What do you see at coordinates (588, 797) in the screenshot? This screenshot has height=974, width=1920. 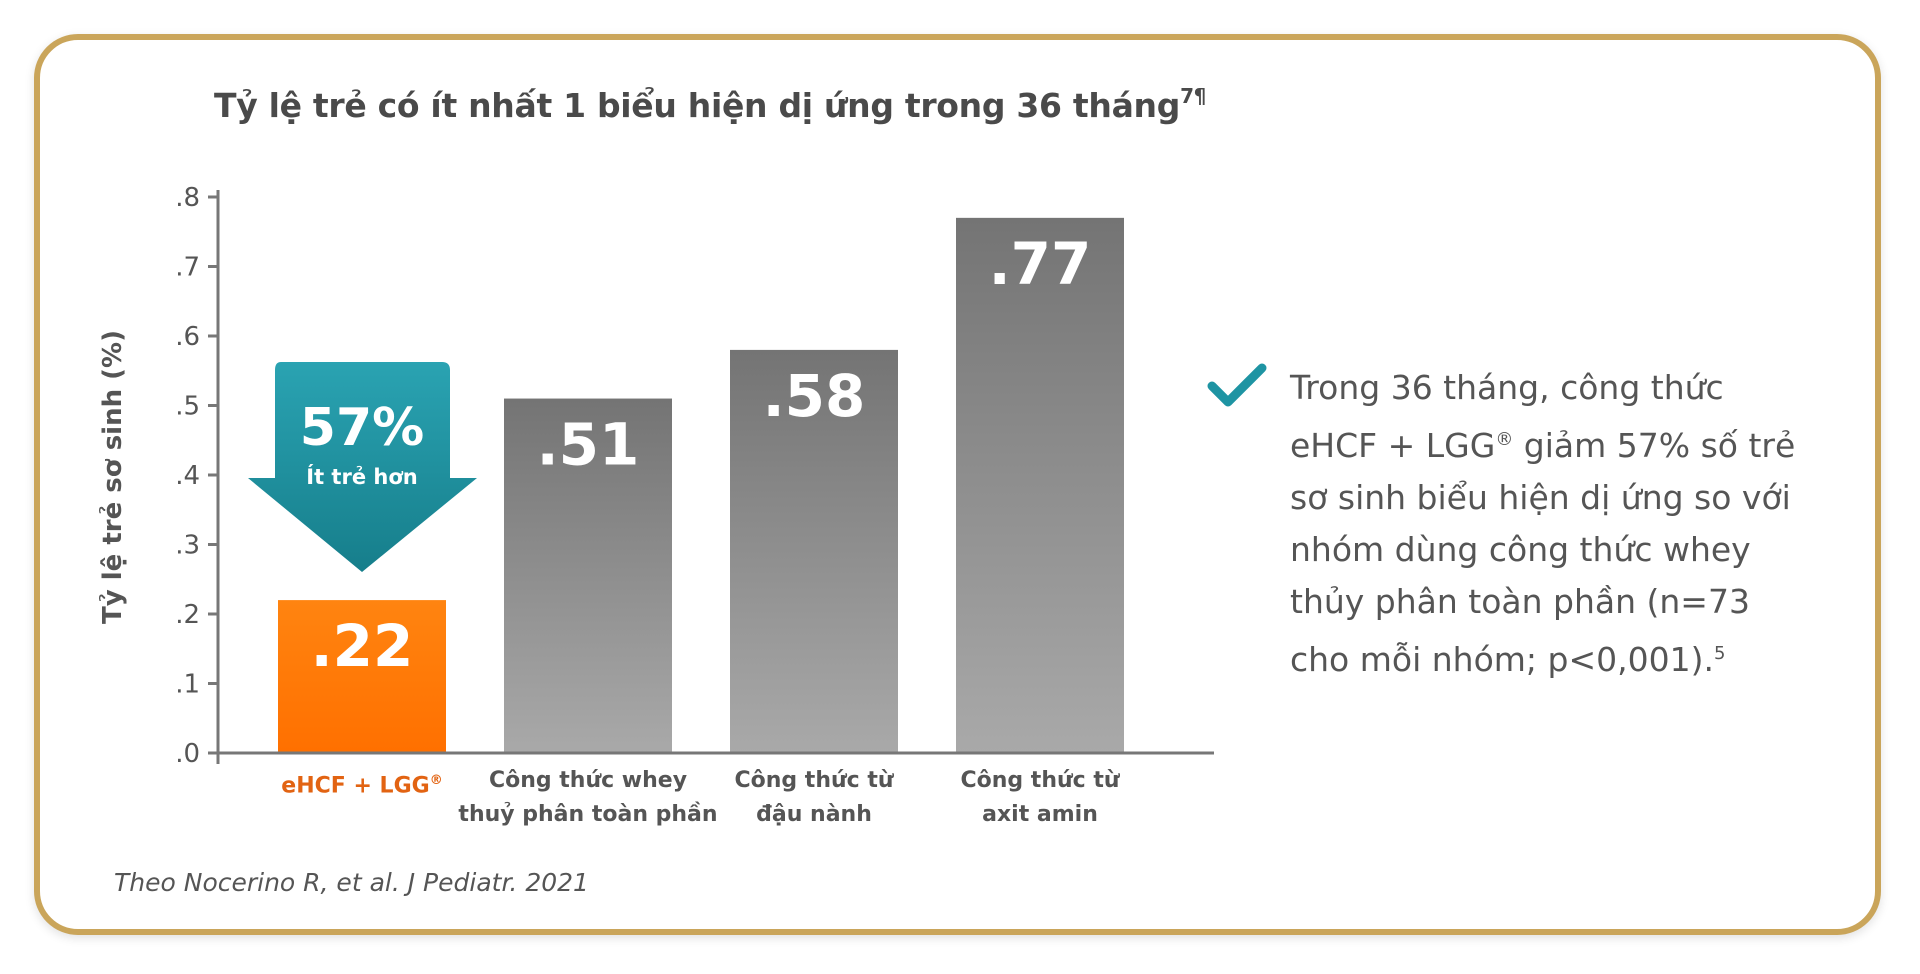 I see `x-category-label: Công thức whey thuỷ phân toàn phần` at bounding box center [588, 797].